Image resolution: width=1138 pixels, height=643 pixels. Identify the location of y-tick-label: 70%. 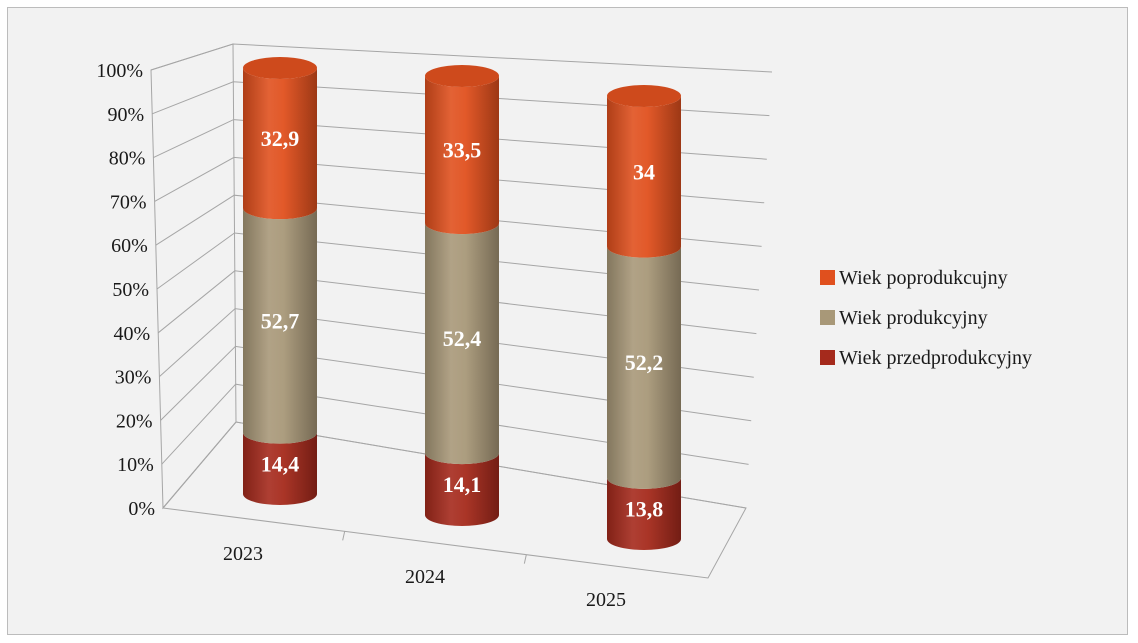
(128, 202).